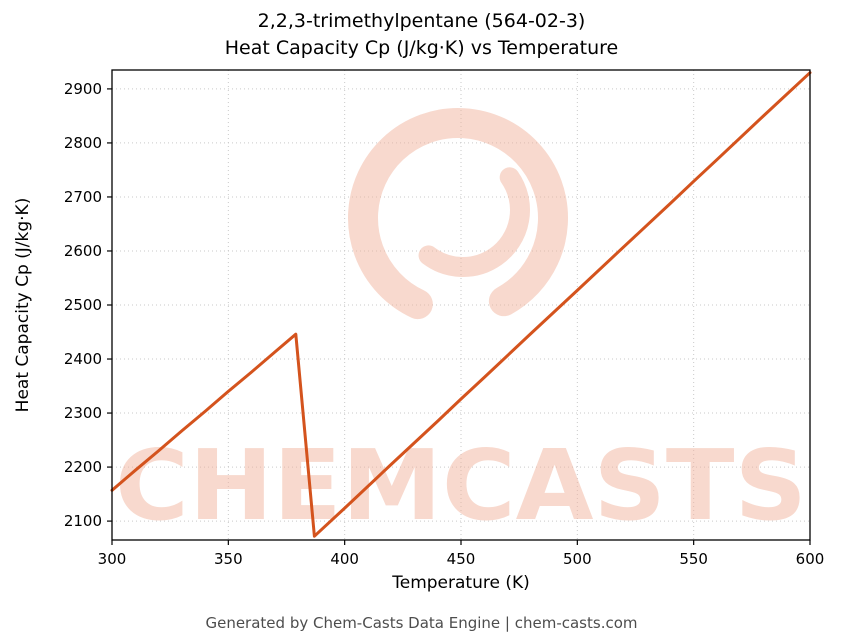 This screenshot has height=644, width=843. I want to click on svg-text: 550, so click(693, 559).